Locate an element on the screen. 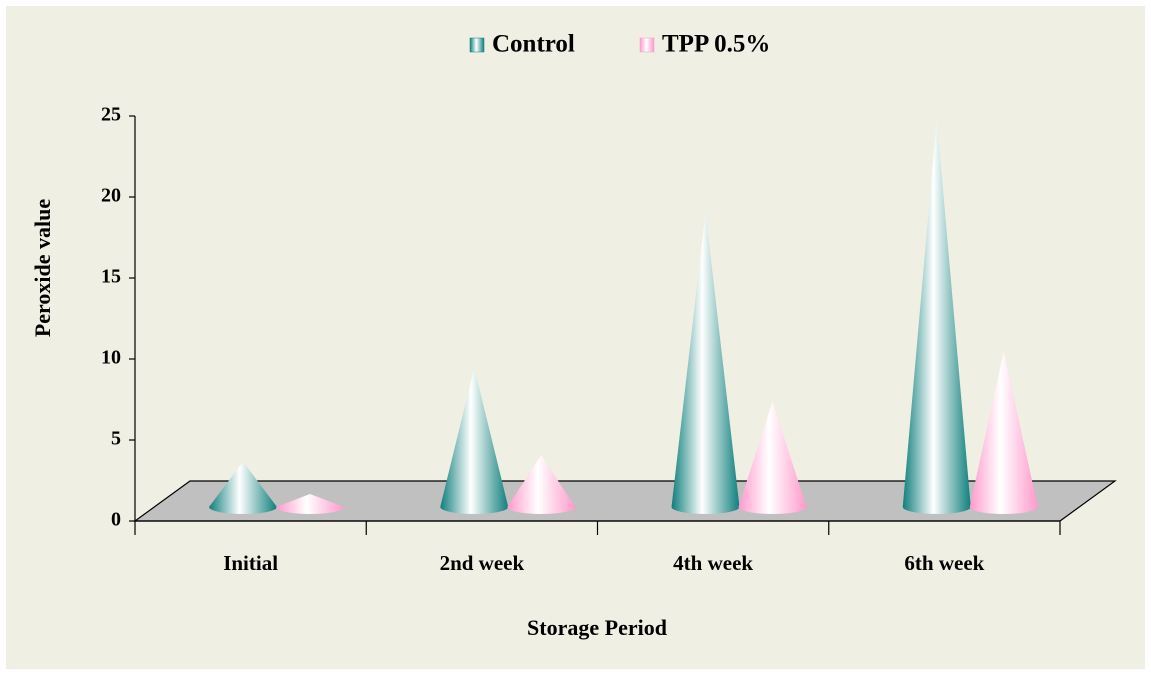 The width and height of the screenshot is (1151, 675). legend-label: Control is located at coordinates (533, 44).